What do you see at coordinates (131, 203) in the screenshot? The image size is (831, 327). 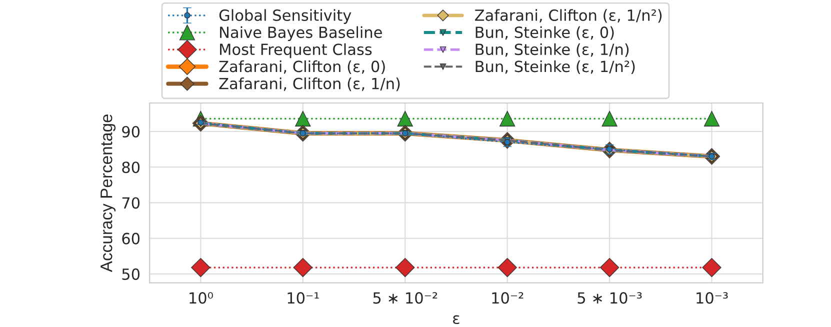 I see `y-tick-label: 70` at bounding box center [131, 203].